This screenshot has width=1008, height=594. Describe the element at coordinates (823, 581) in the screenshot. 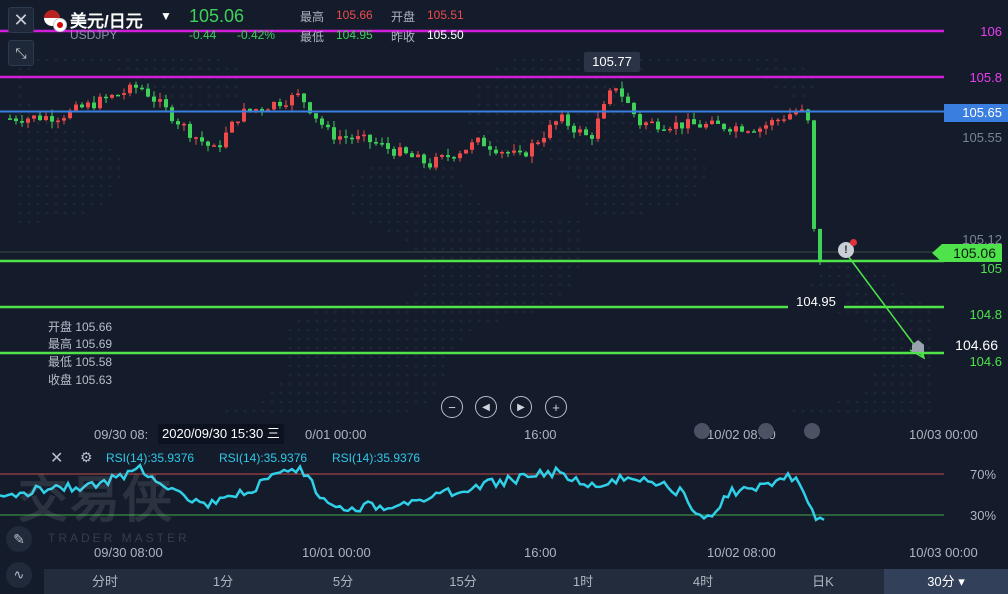

I see `tab-daily: 日K` at that location.